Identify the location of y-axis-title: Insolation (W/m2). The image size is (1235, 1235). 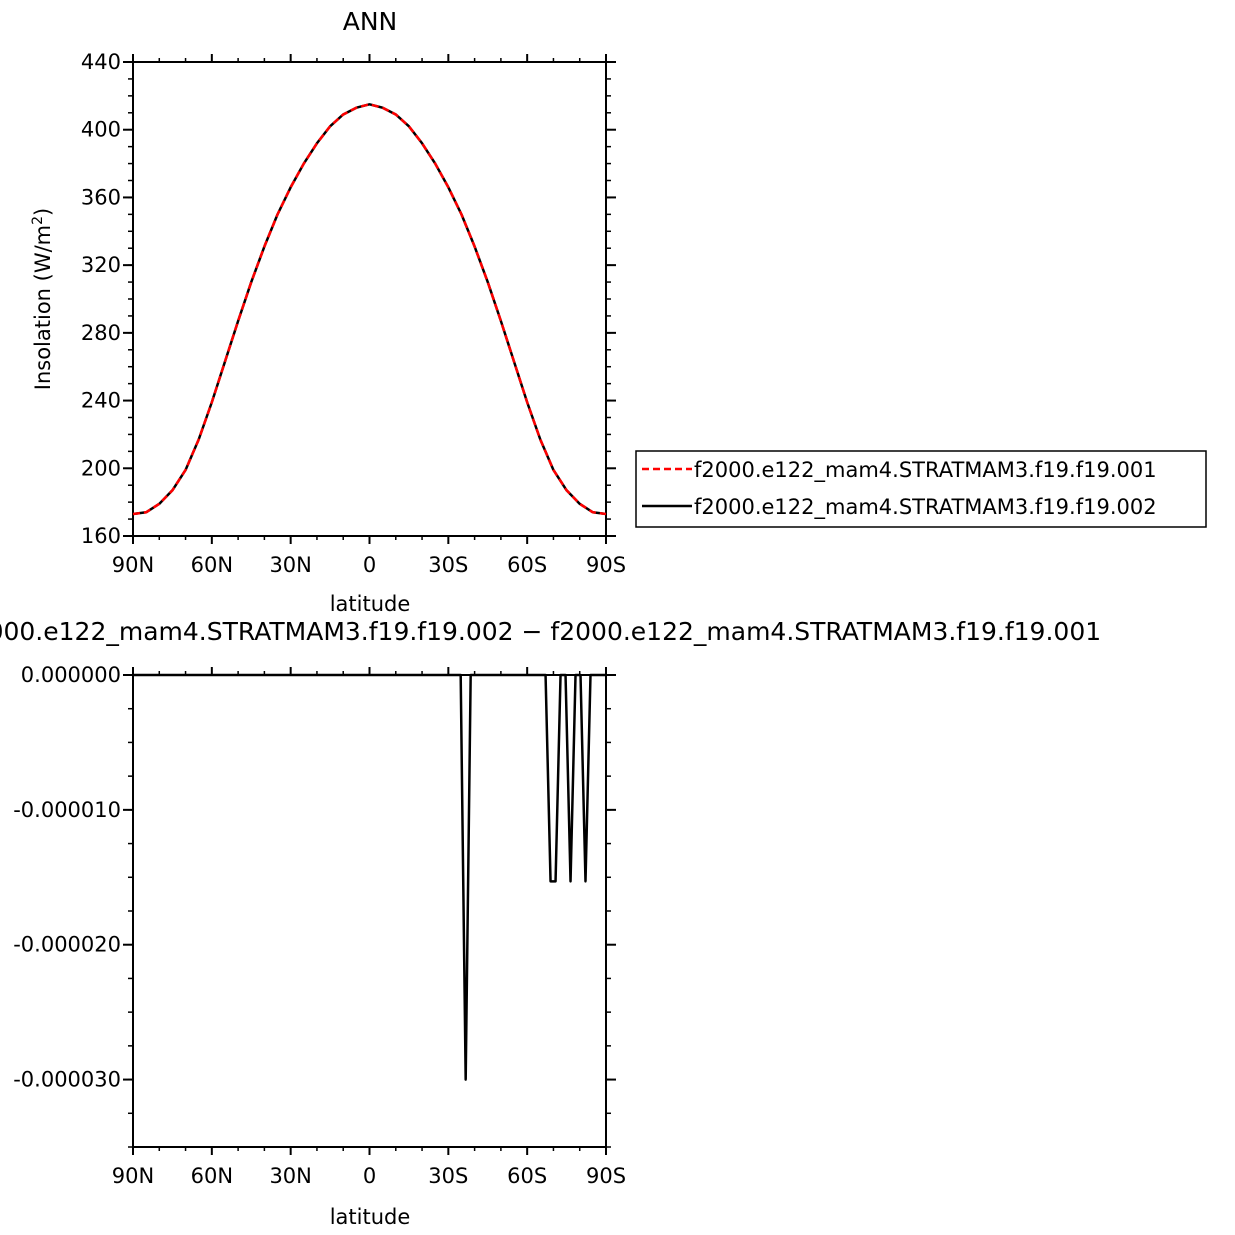
(42, 299).